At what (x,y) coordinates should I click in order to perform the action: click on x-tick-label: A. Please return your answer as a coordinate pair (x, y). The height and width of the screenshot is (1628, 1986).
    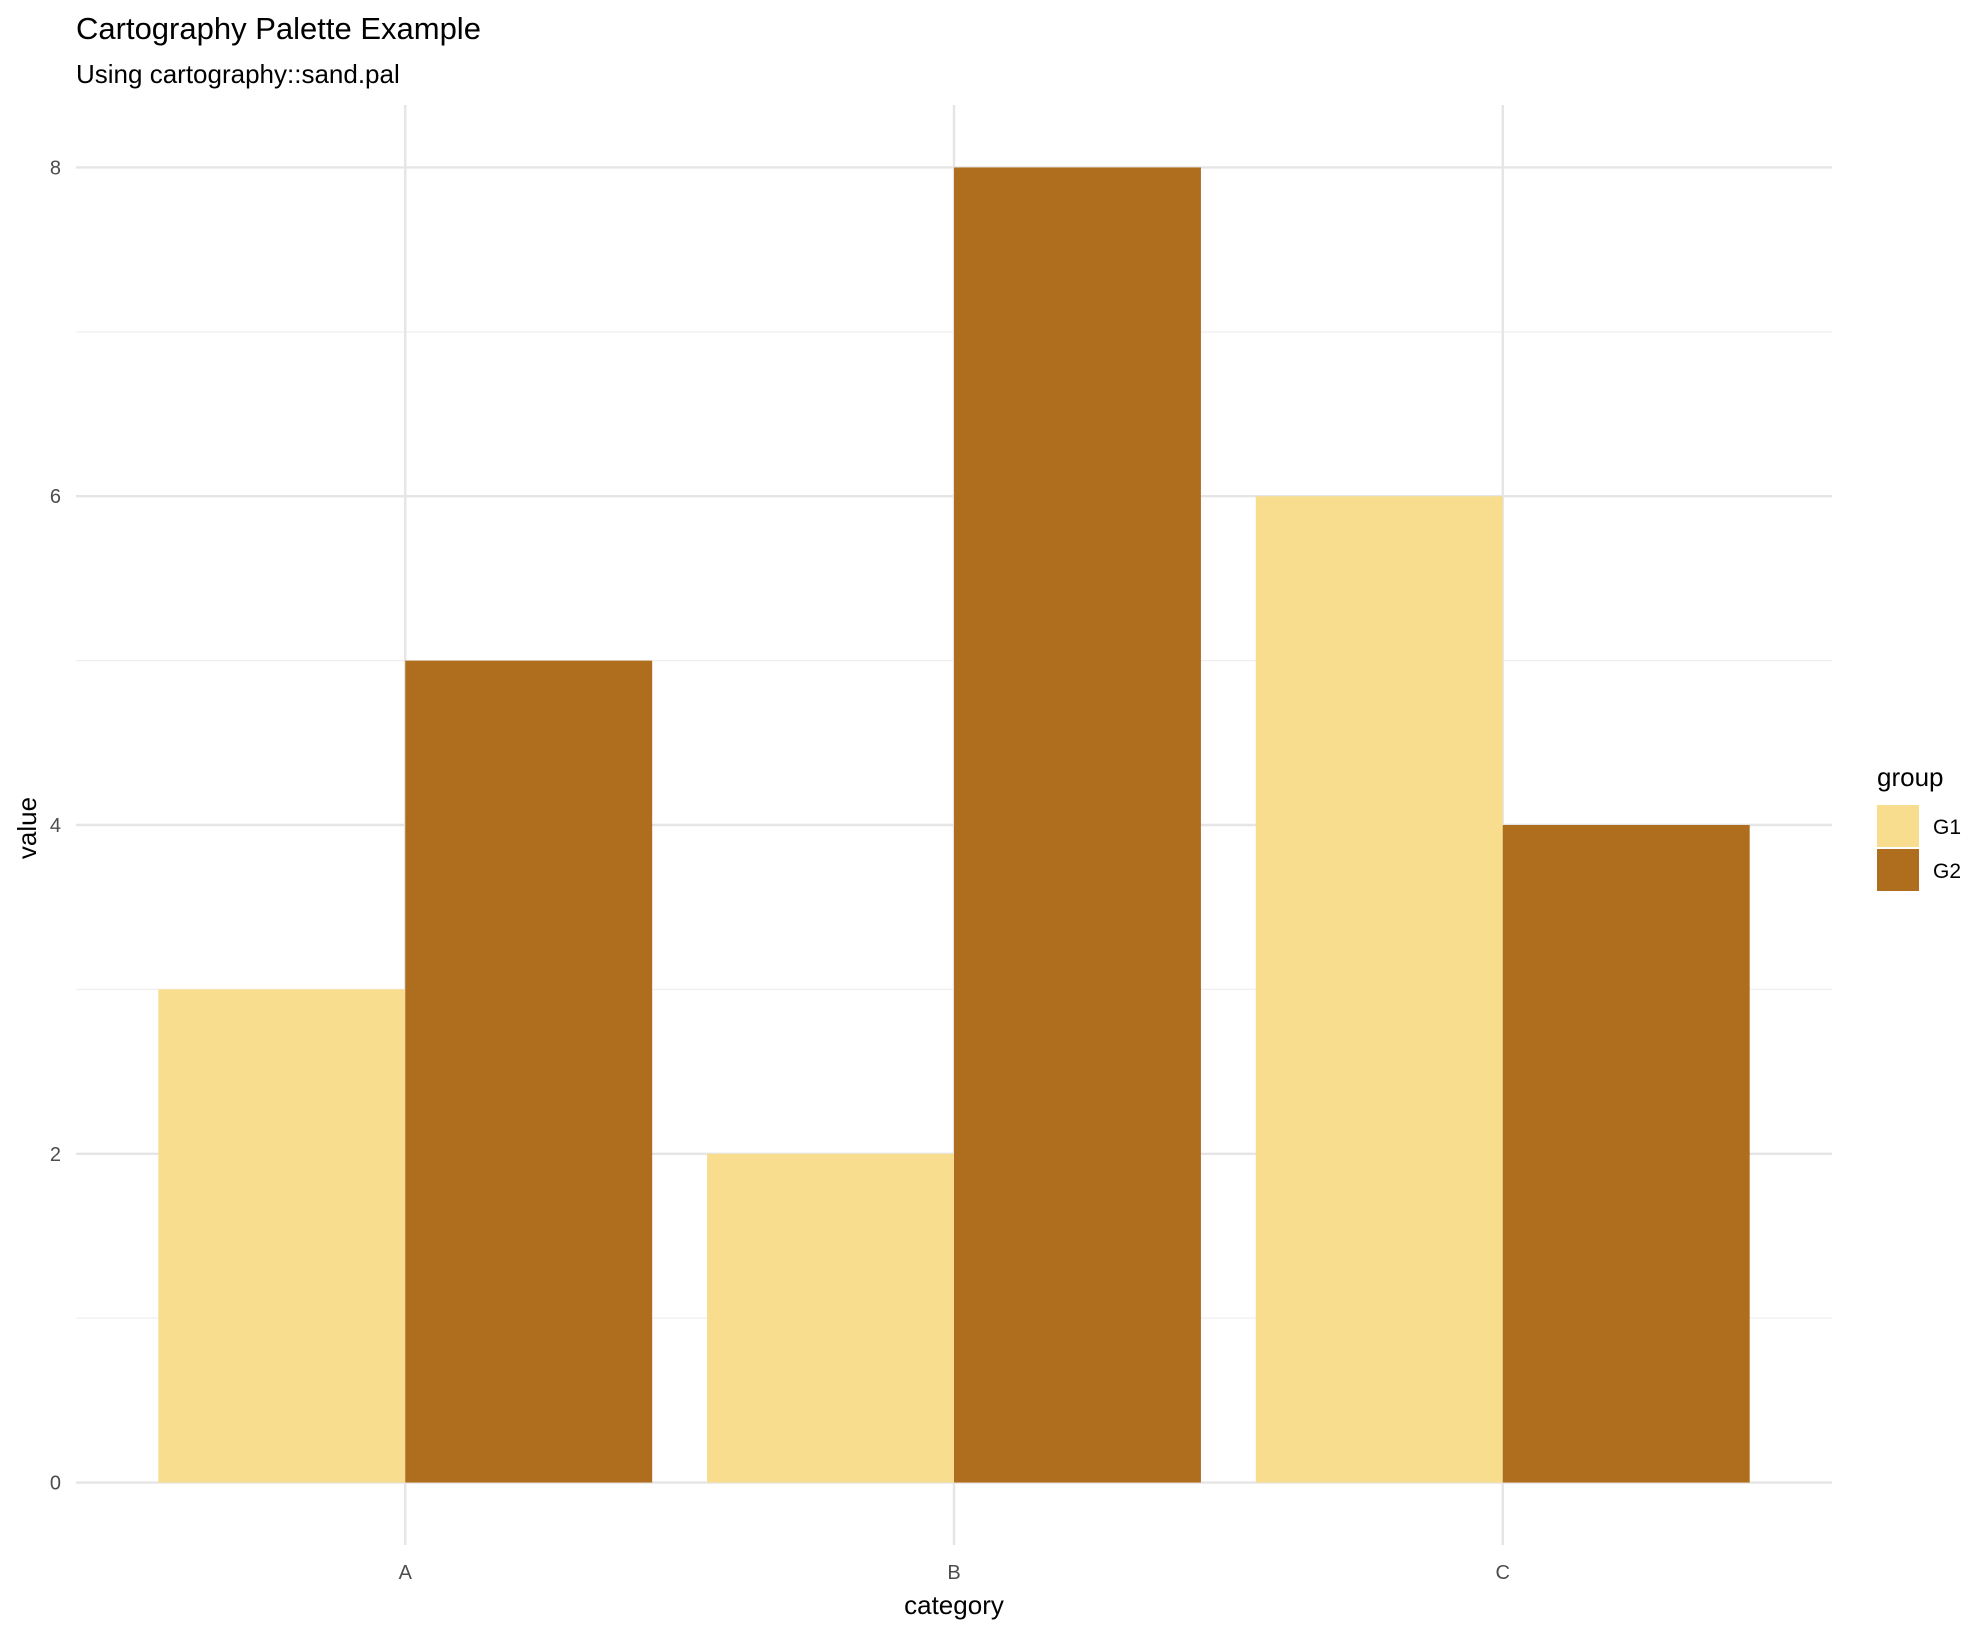
    Looking at the image, I should click on (406, 1573).